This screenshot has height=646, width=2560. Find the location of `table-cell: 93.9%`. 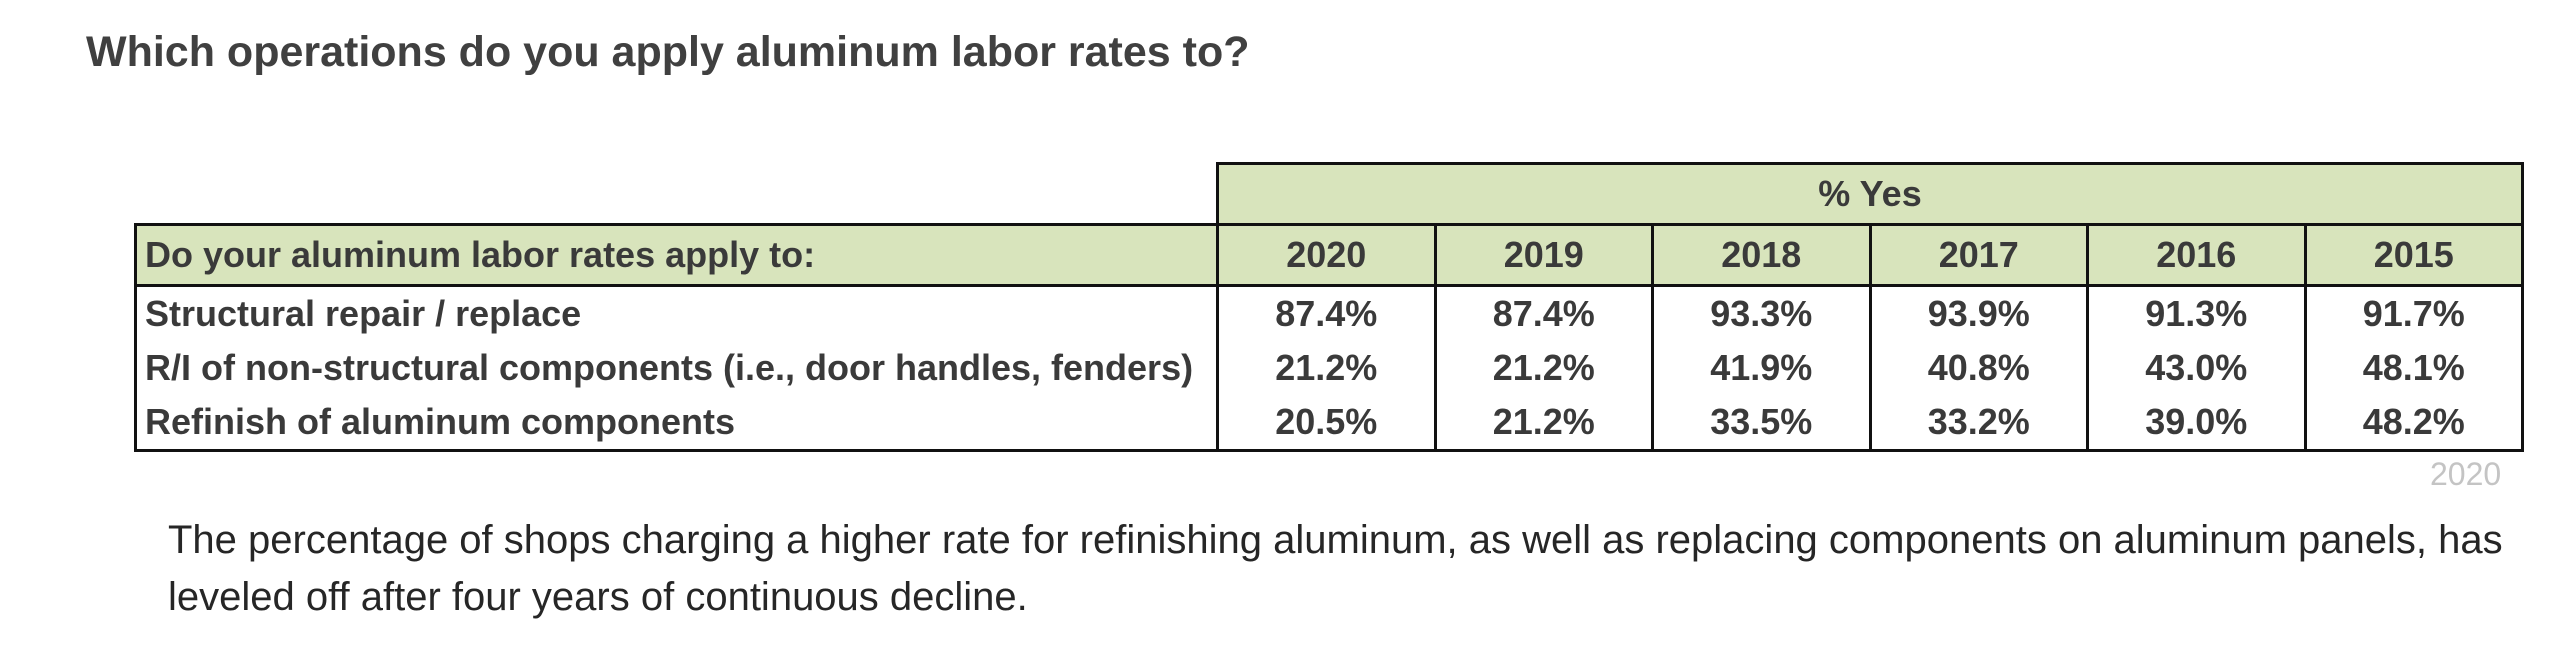

table-cell: 93.9% is located at coordinates (1978, 313).